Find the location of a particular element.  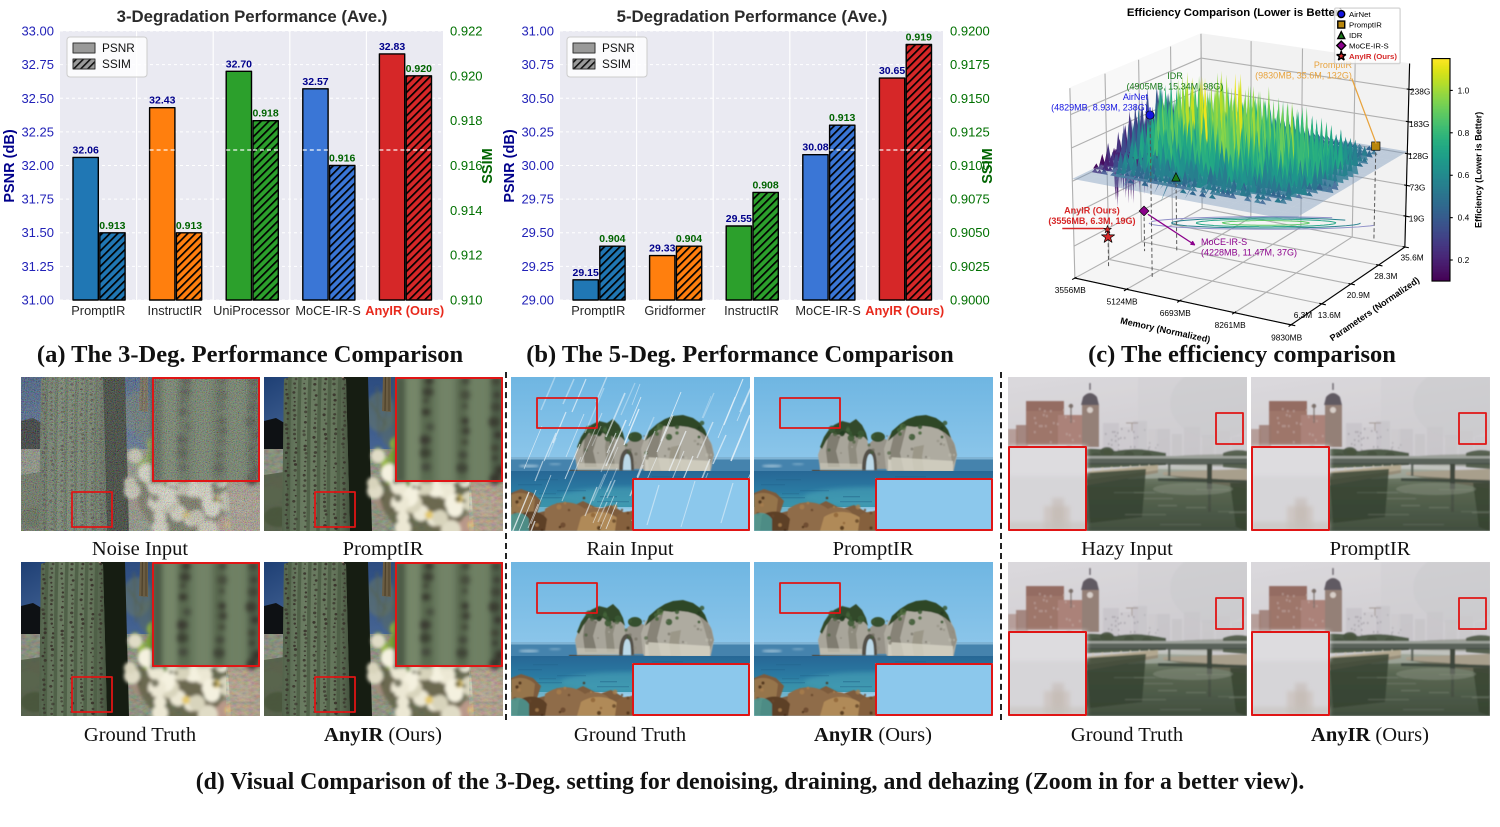

svg-text: 0.908 is located at coordinates (765, 185).